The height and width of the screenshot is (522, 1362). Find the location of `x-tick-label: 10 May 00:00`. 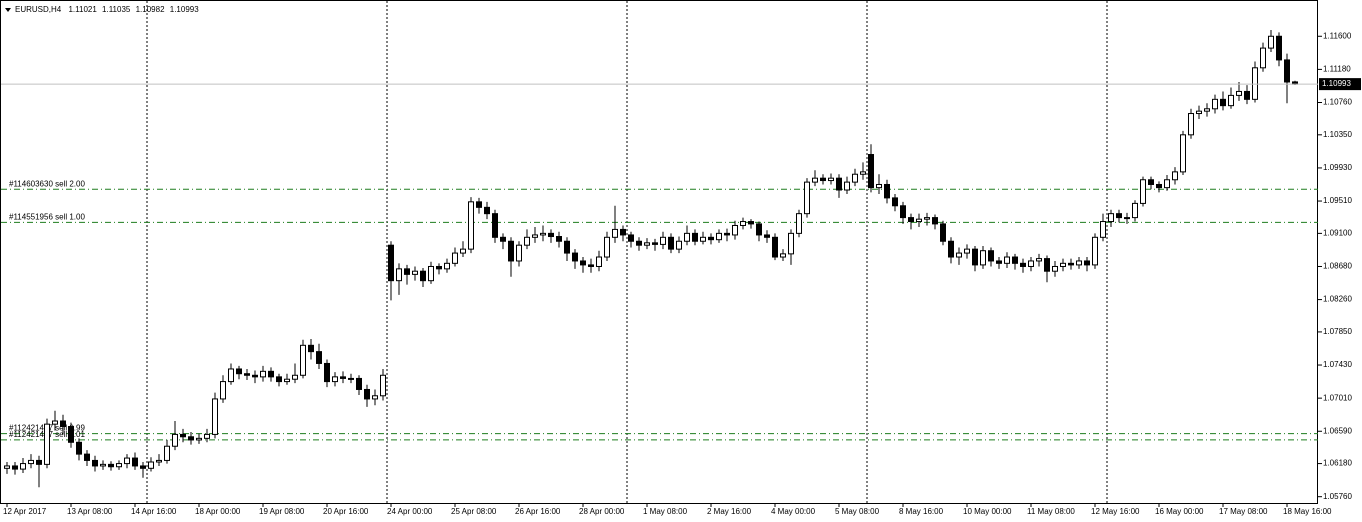

x-tick-label: 10 May 00:00 is located at coordinates (987, 511).